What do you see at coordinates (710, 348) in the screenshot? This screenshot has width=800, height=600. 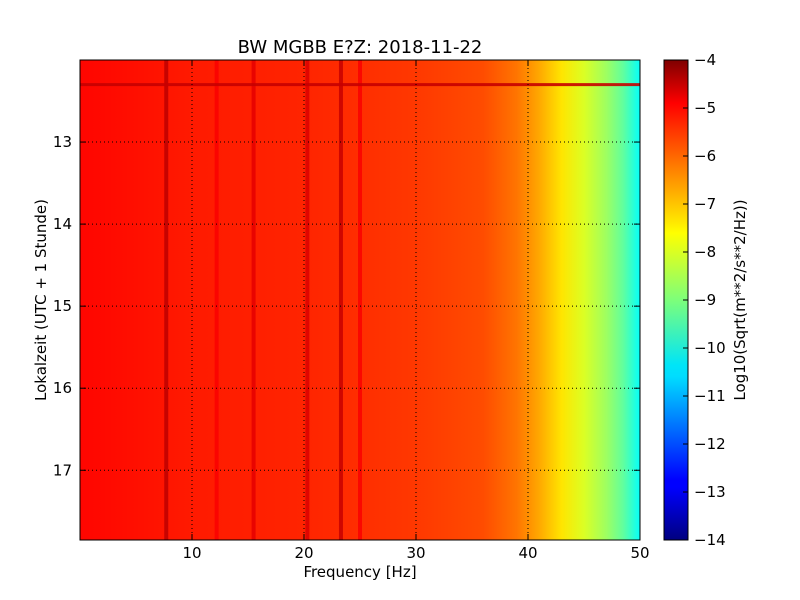 I see `colorbar-tick-label: −10` at bounding box center [710, 348].